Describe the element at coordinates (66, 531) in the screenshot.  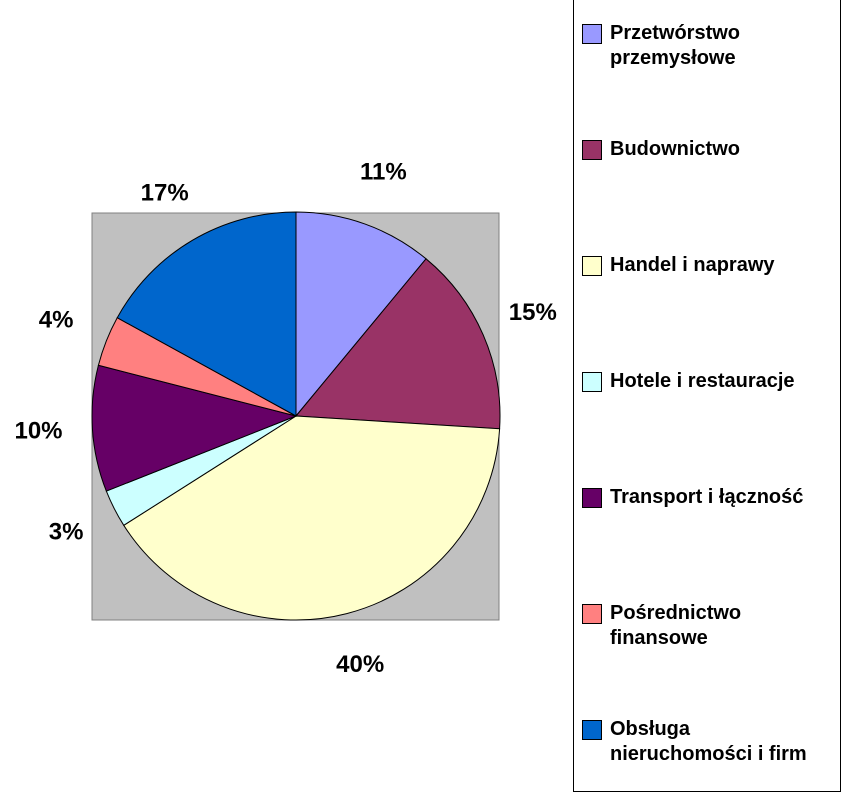
I see `data-label: 3%` at that location.